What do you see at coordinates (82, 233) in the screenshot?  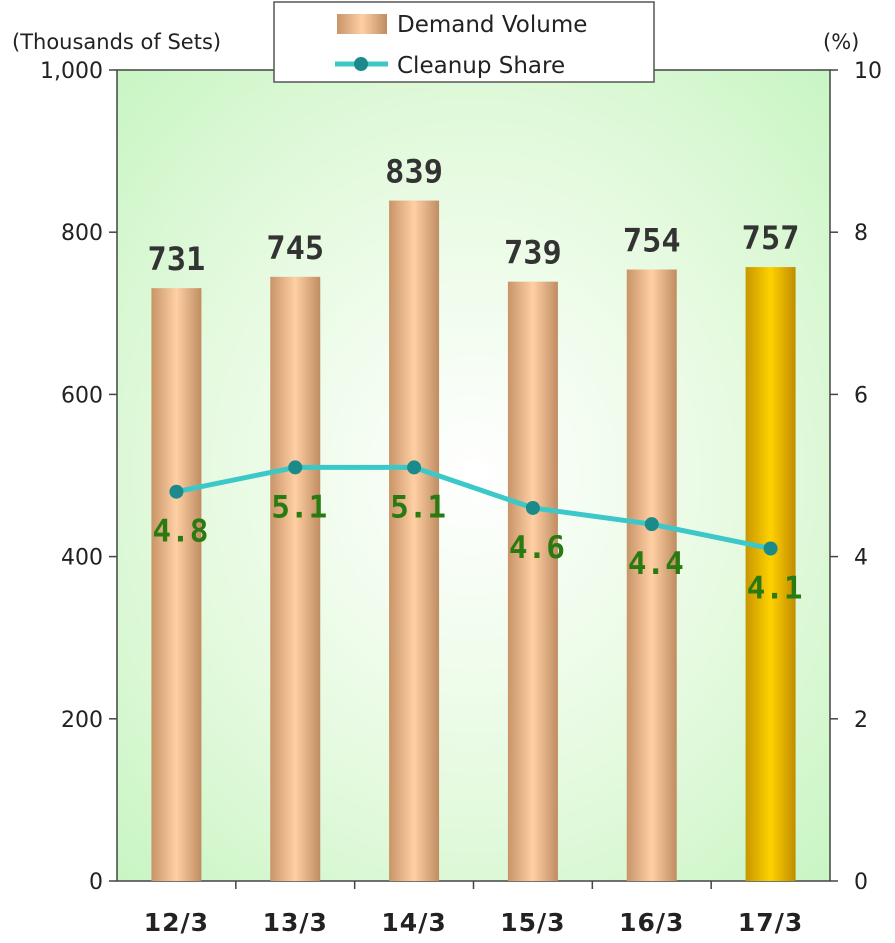 I see `left-axis-tick-label: 800` at bounding box center [82, 233].